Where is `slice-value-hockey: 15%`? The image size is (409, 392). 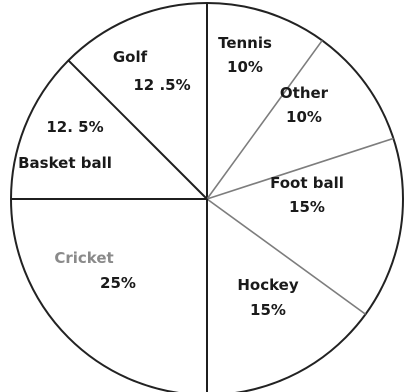
slice-value-hockey: 15% is located at coordinates (268, 310).